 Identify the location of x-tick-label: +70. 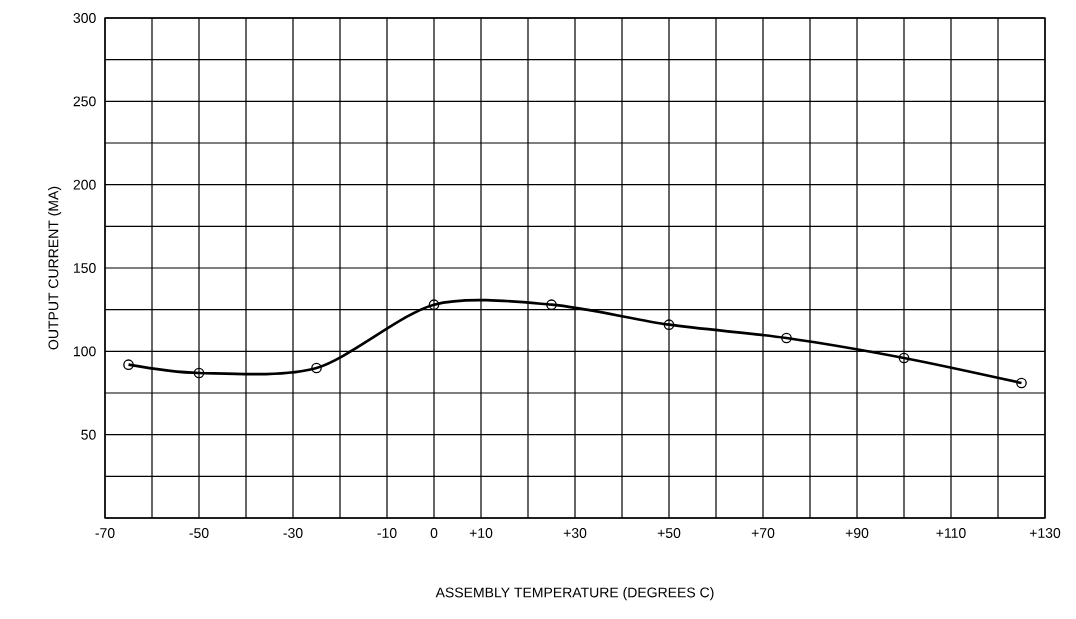
(763, 533).